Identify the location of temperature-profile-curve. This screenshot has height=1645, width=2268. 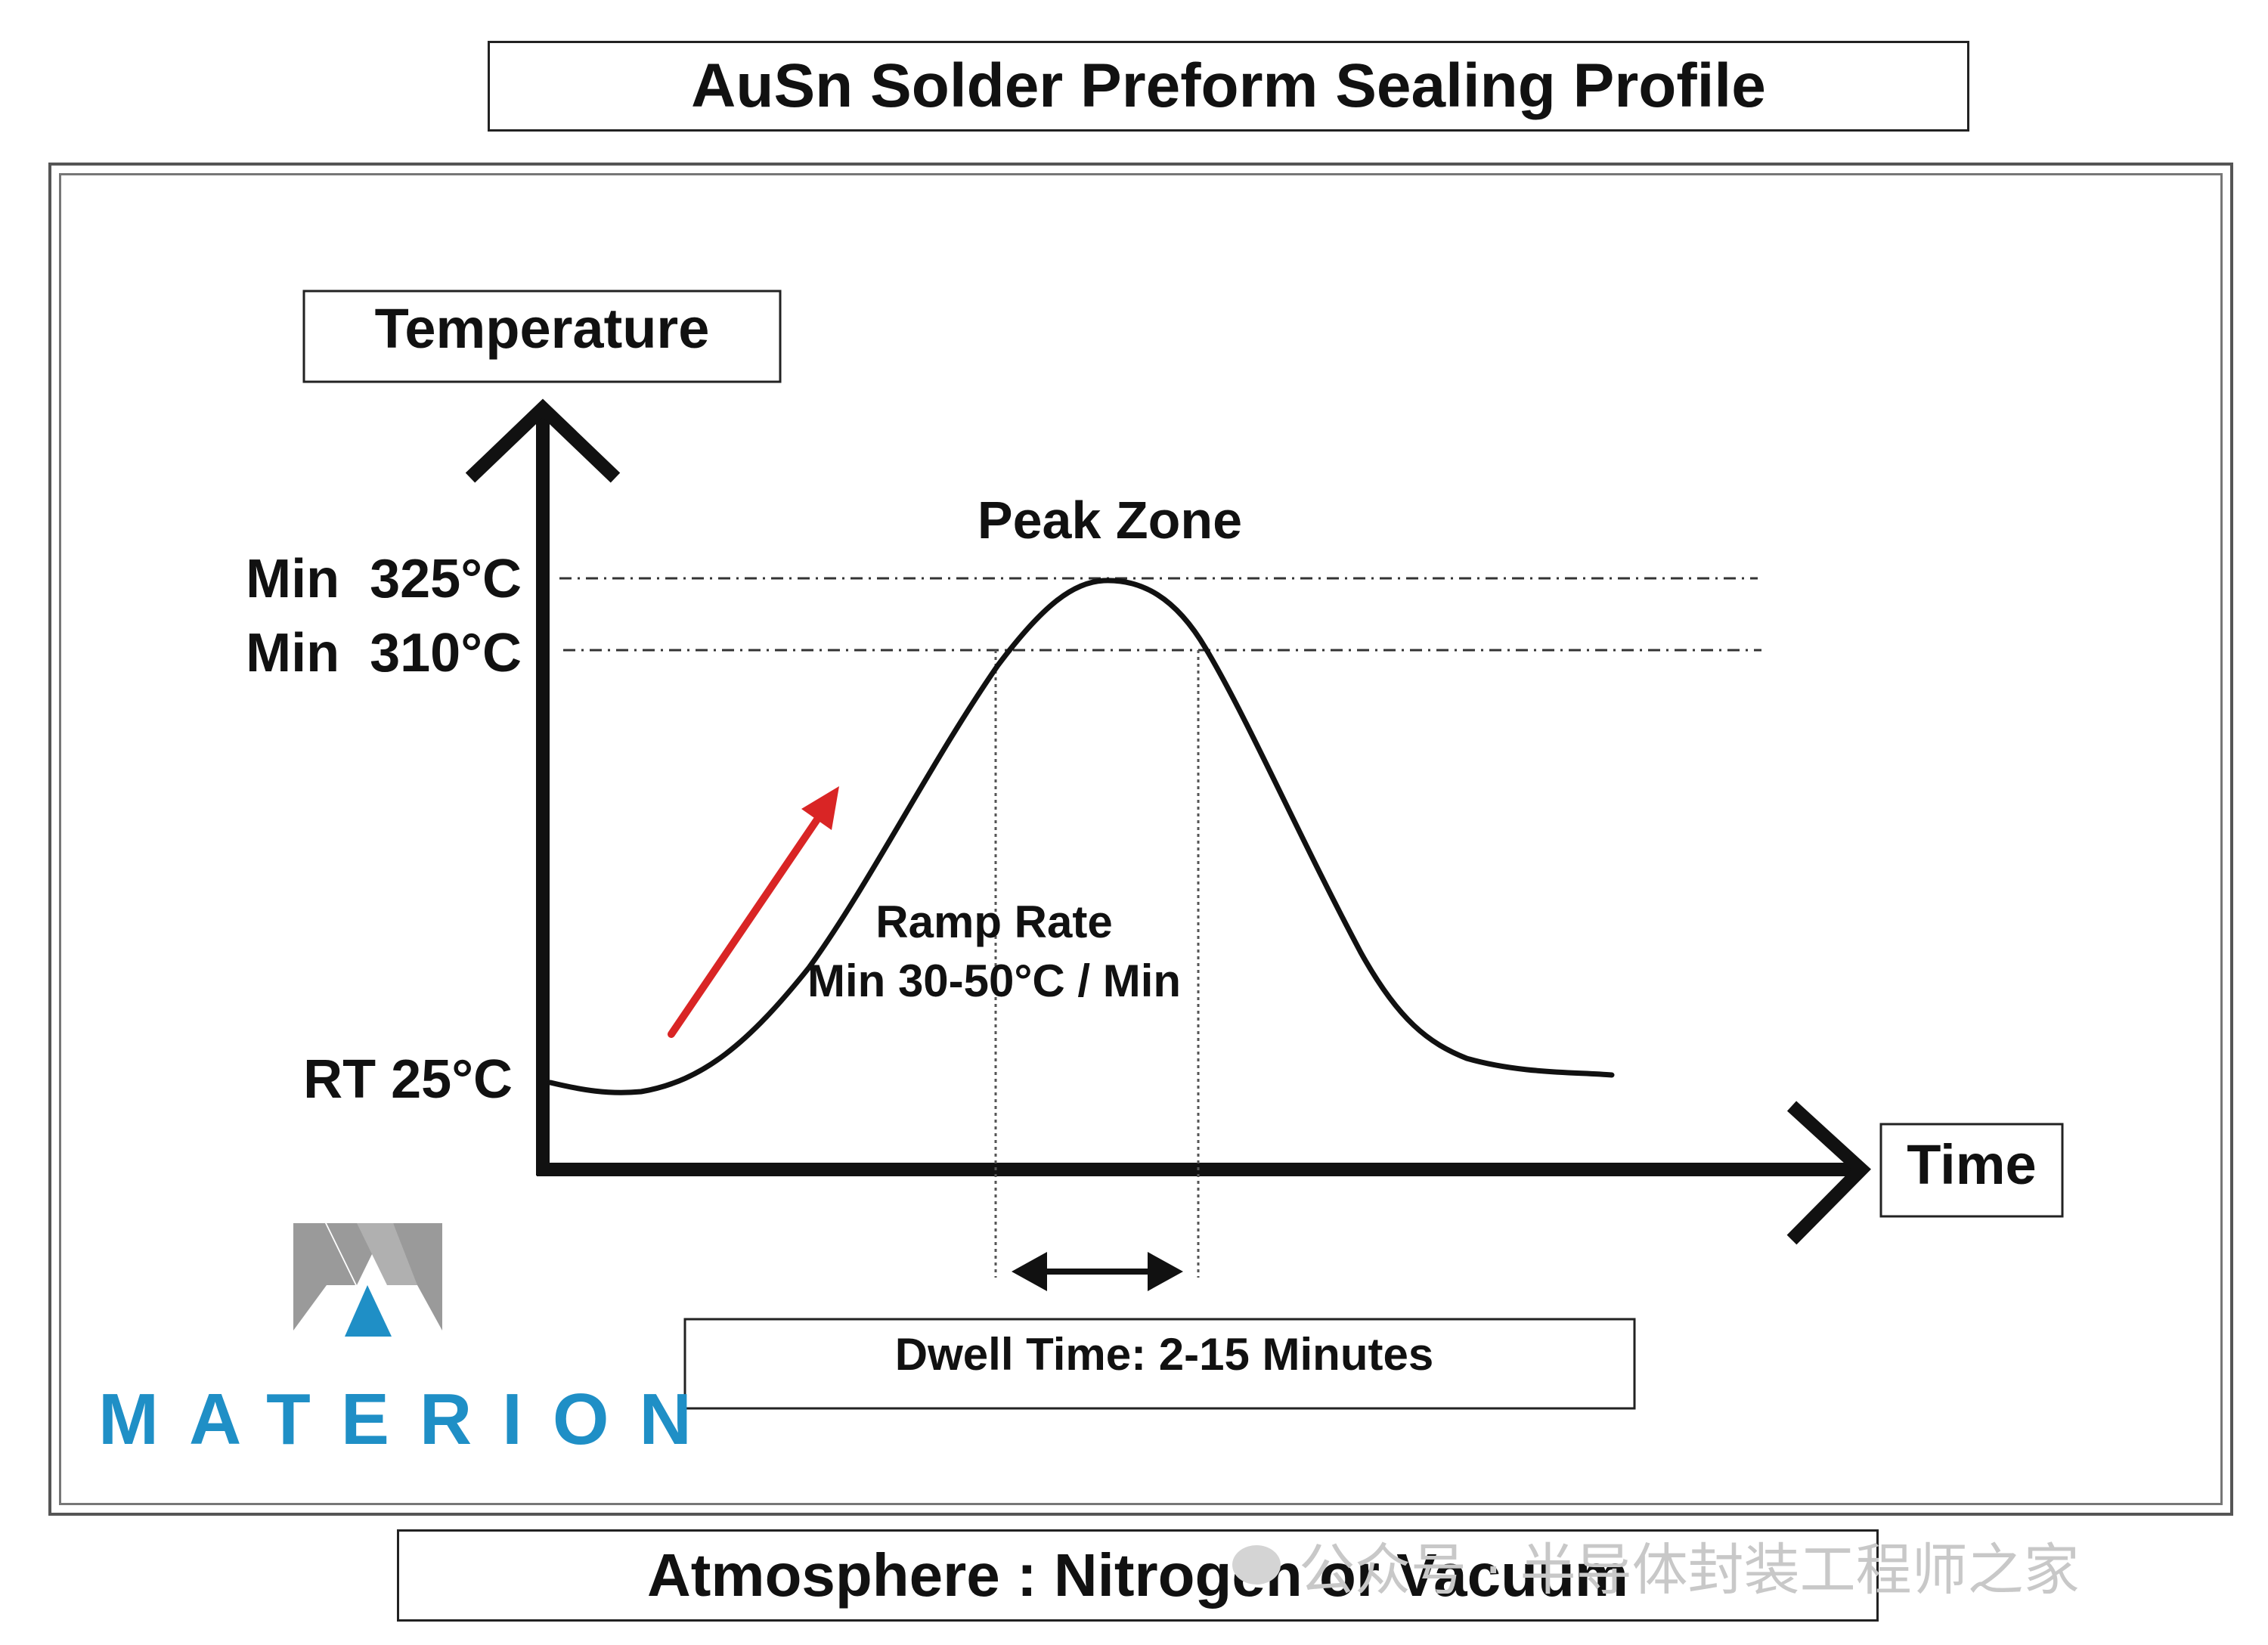
(1081, 836).